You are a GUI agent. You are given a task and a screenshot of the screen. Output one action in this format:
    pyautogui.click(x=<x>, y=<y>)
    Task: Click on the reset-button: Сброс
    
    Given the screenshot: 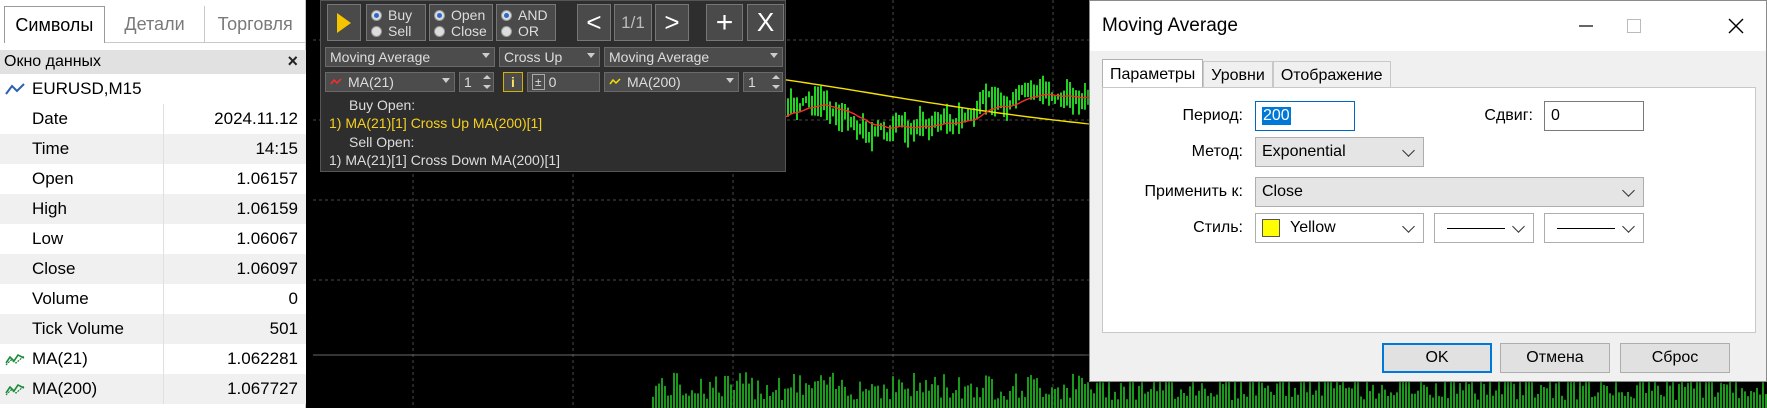 What is the action you would take?
    pyautogui.click(x=1675, y=358)
    